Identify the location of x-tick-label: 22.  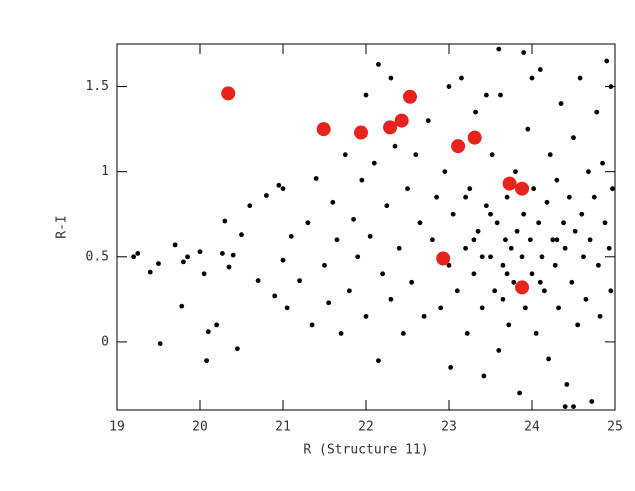
(366, 427).